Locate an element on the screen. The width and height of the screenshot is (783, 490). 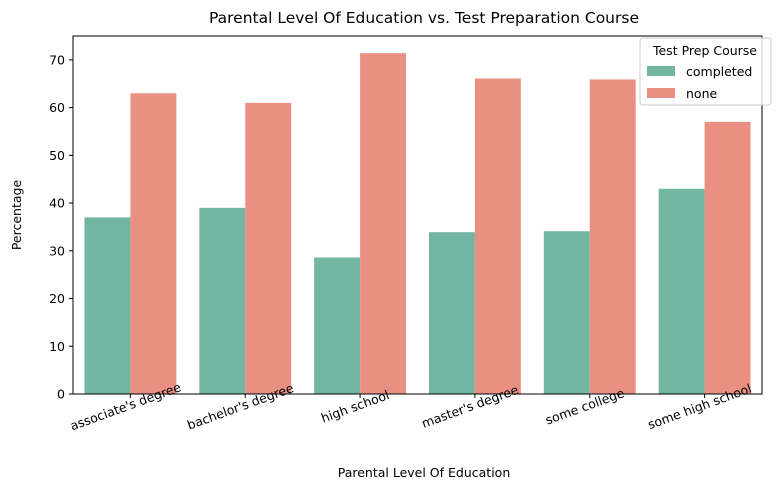
bar-associate-s-degree-completed is located at coordinates (107, 305).